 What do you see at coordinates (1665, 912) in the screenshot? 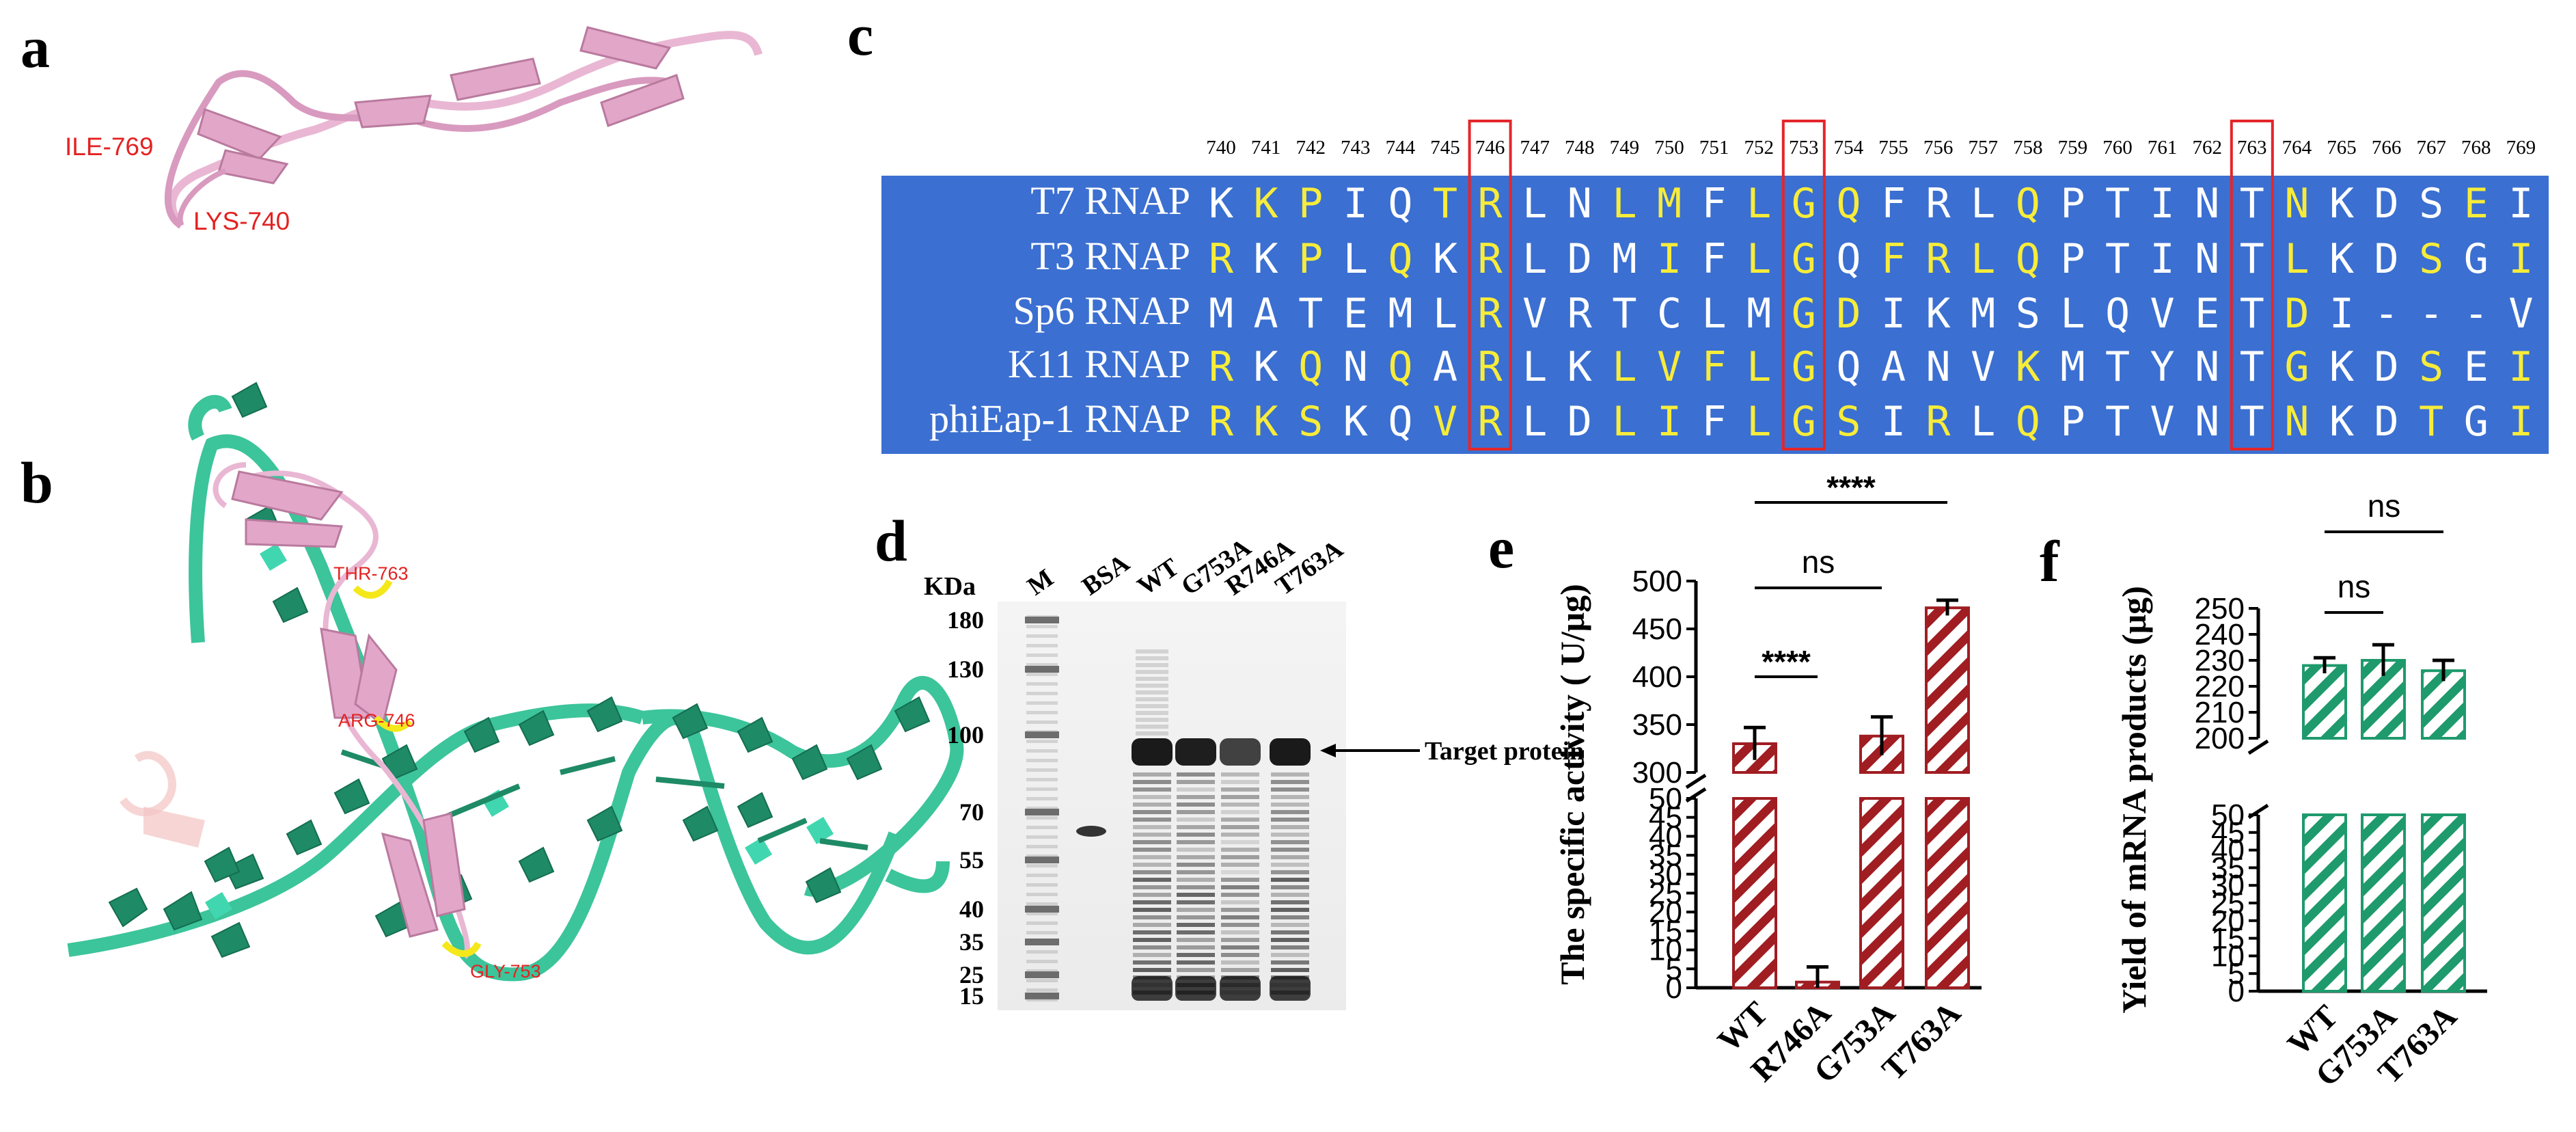
I see `y-tick-label: 20` at bounding box center [1665, 912].